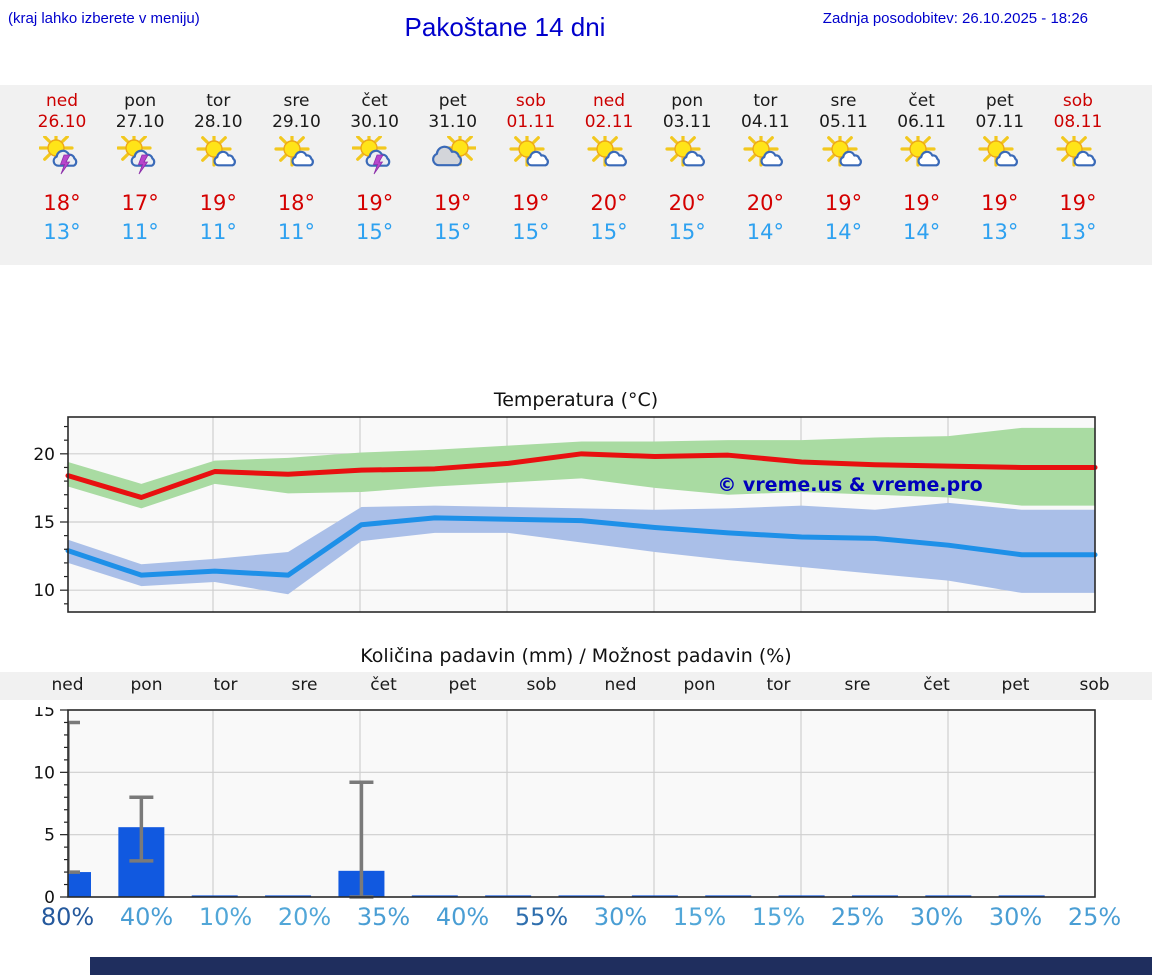 The height and width of the screenshot is (975, 1152). Describe the element at coordinates (44, 523) in the screenshot. I see `svg-text: 15` at that location.